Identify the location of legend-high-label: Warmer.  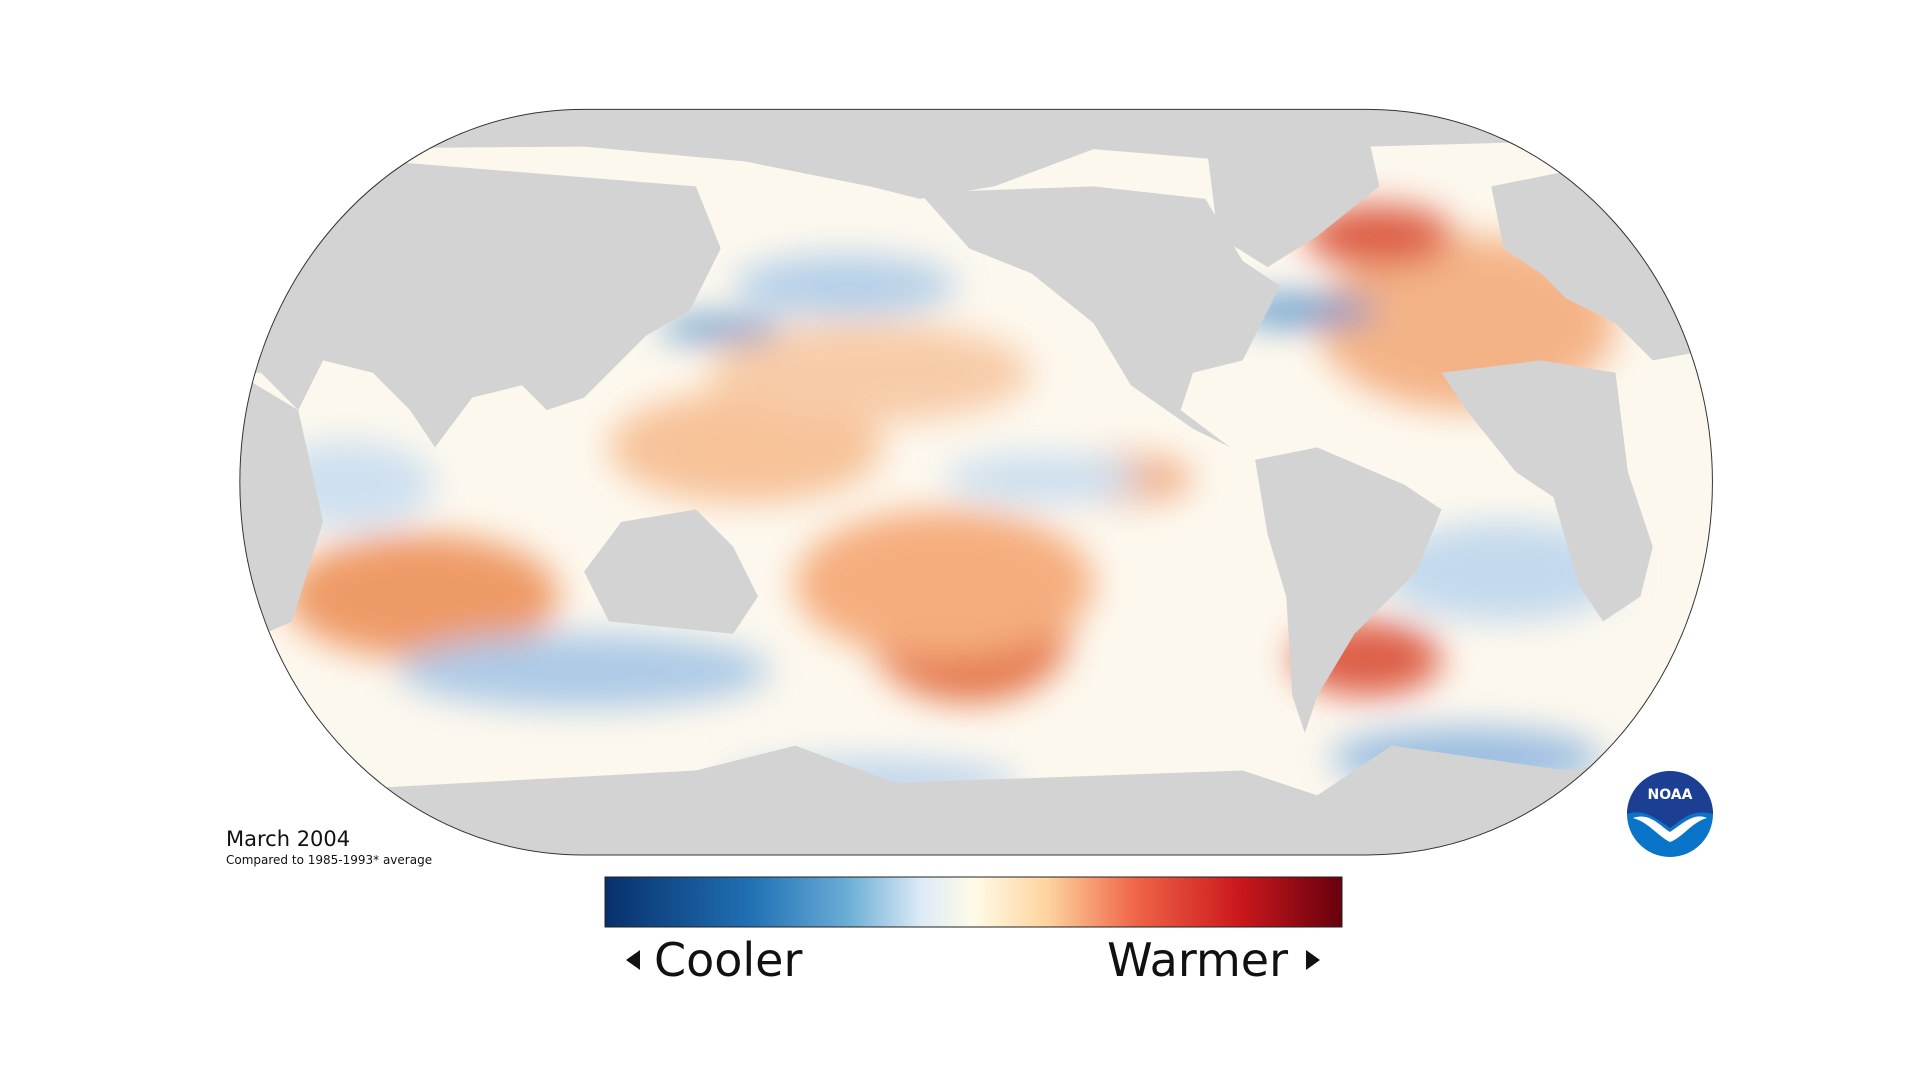
(1197, 960).